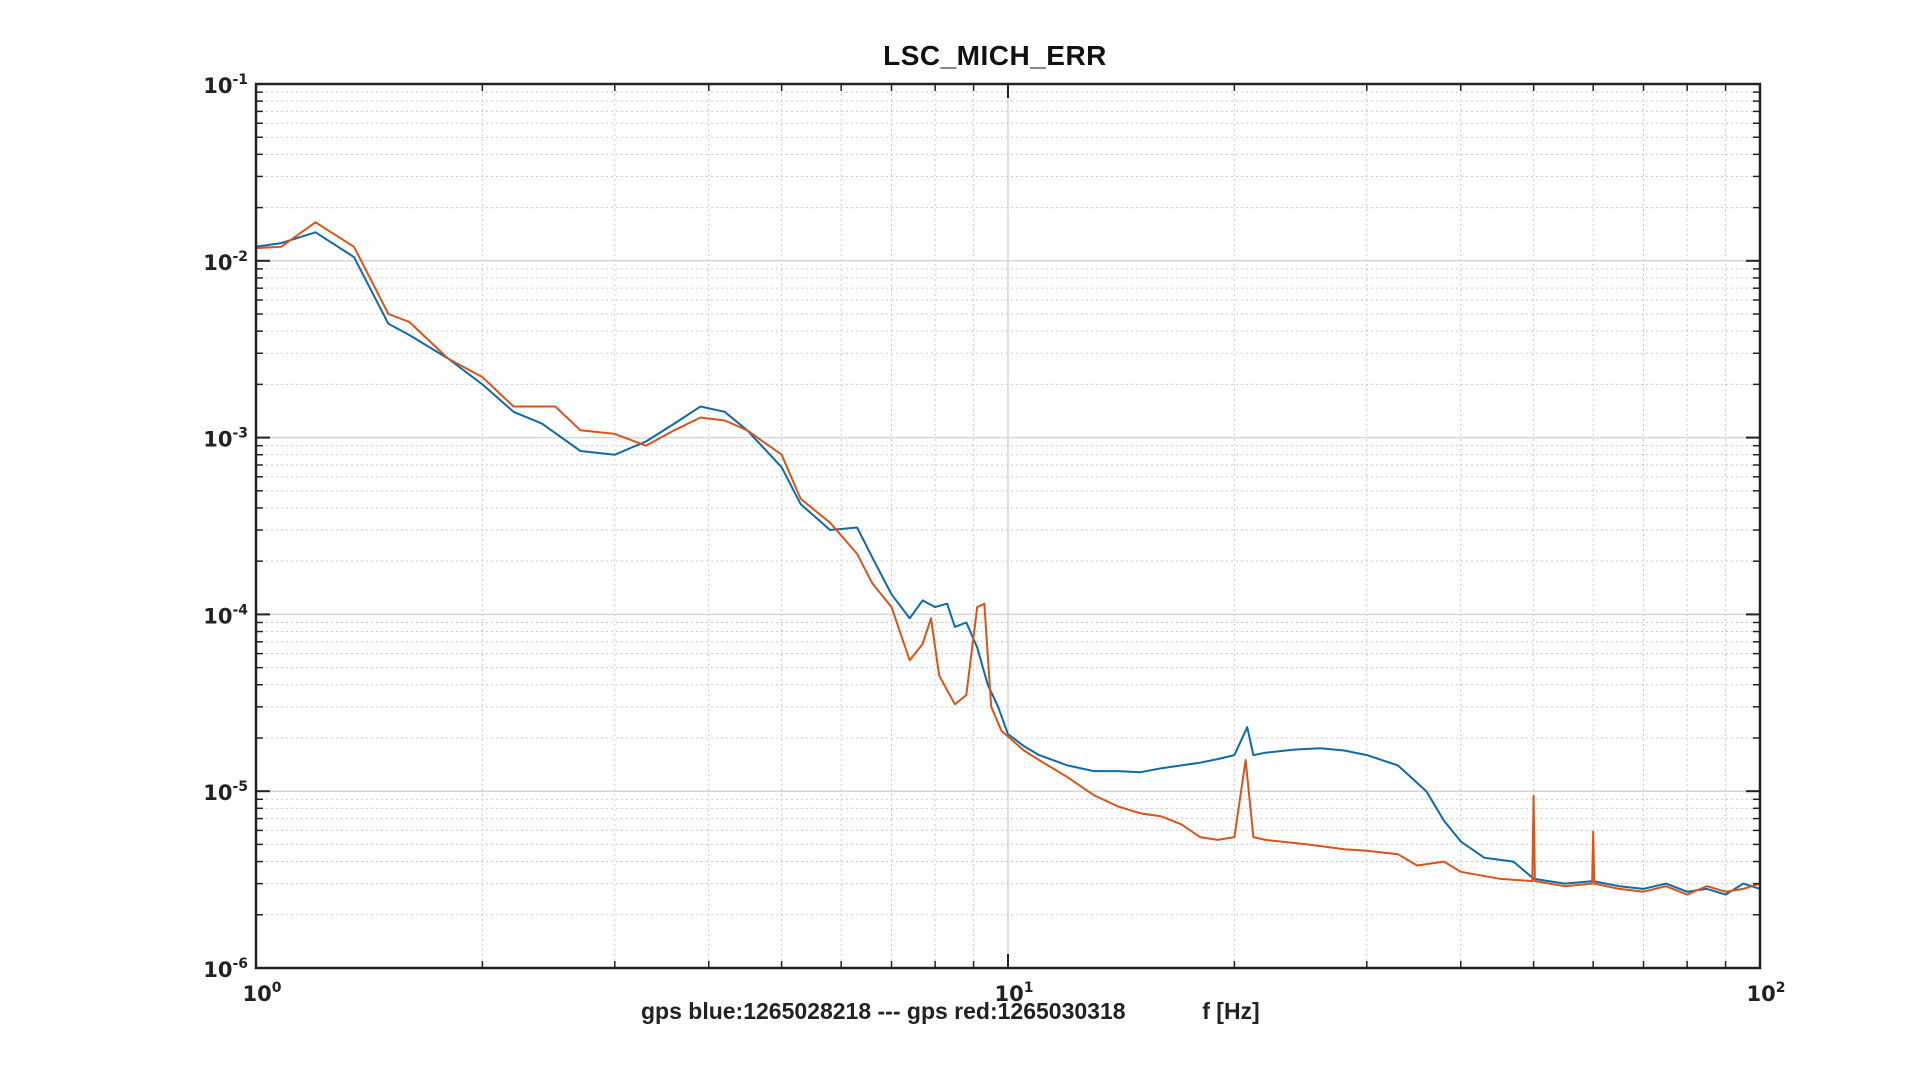  I want to click on x-tick-label: 101, so click(1014, 993).